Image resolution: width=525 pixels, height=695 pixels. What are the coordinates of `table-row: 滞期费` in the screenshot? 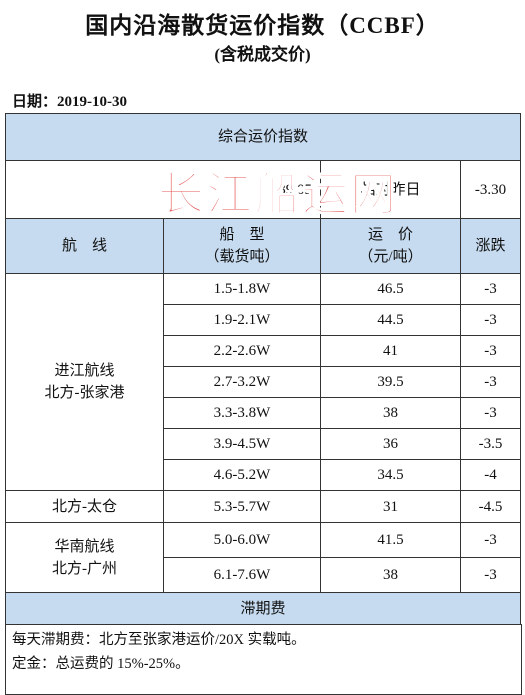 It's located at (263, 608).